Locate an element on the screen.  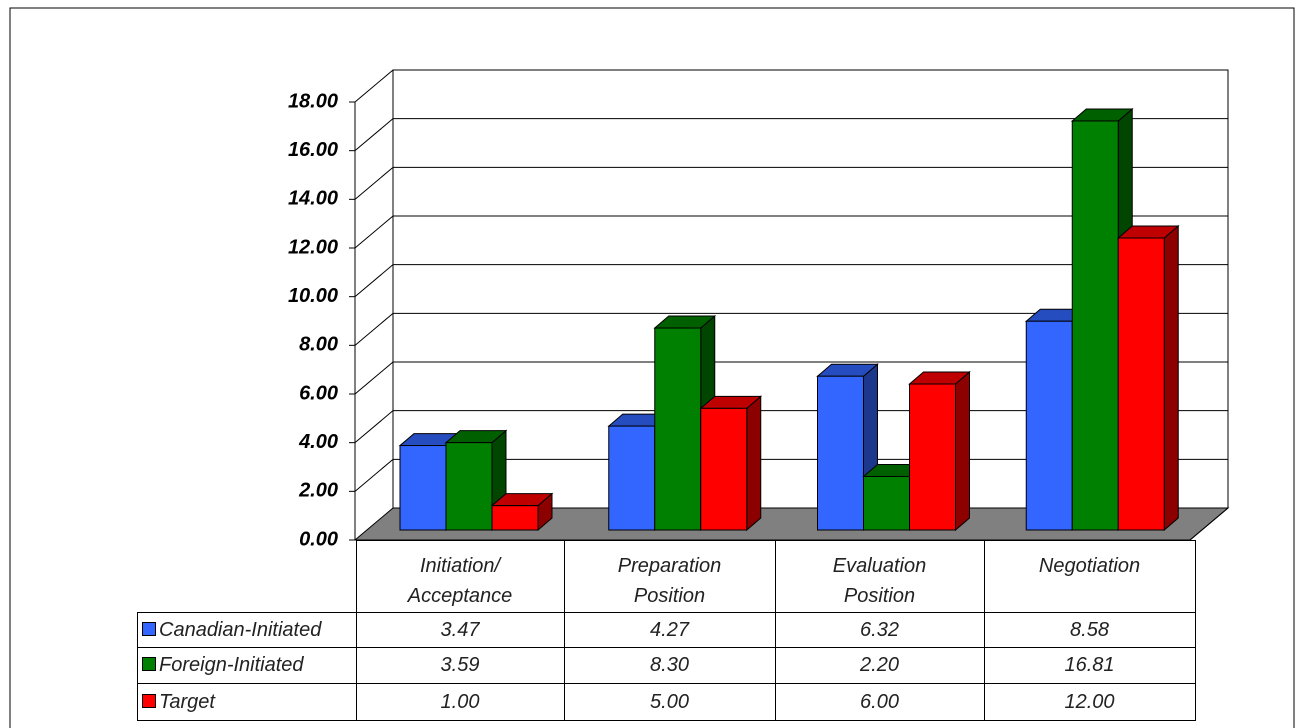
legend-label: Foreign-Initiated is located at coordinates (231, 665).